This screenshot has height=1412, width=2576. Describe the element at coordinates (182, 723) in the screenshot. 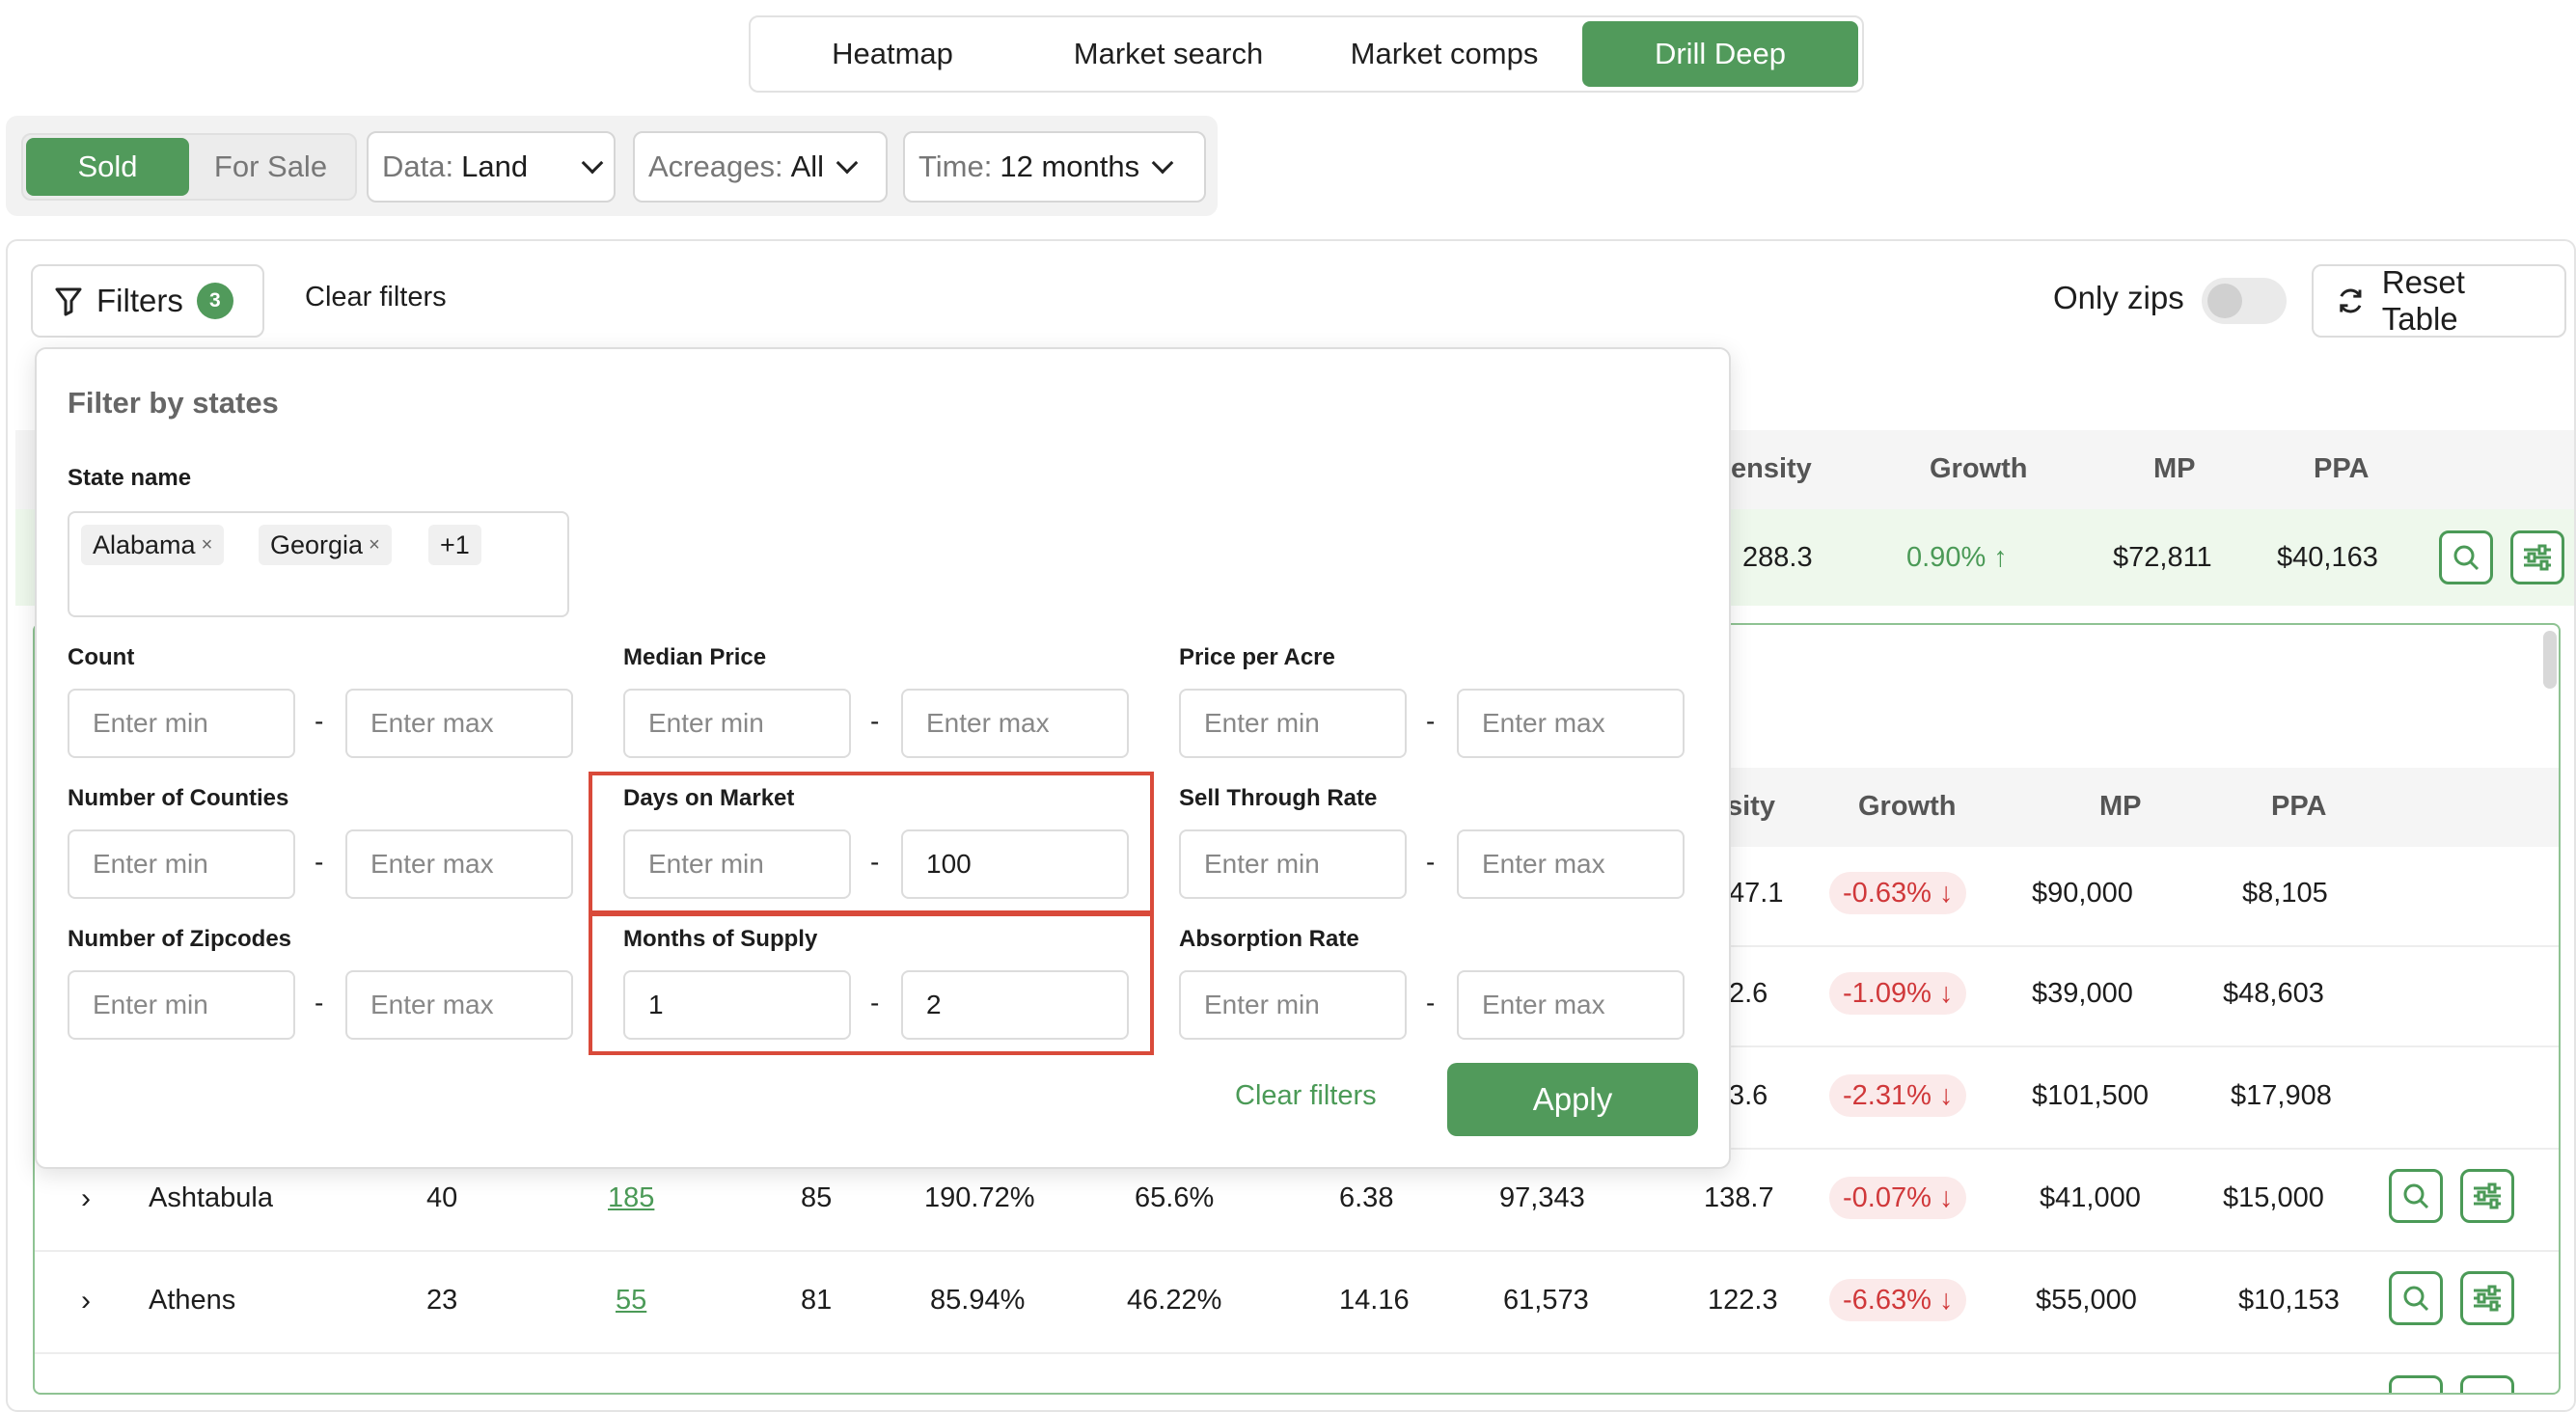

I see `count-min-input` at that location.